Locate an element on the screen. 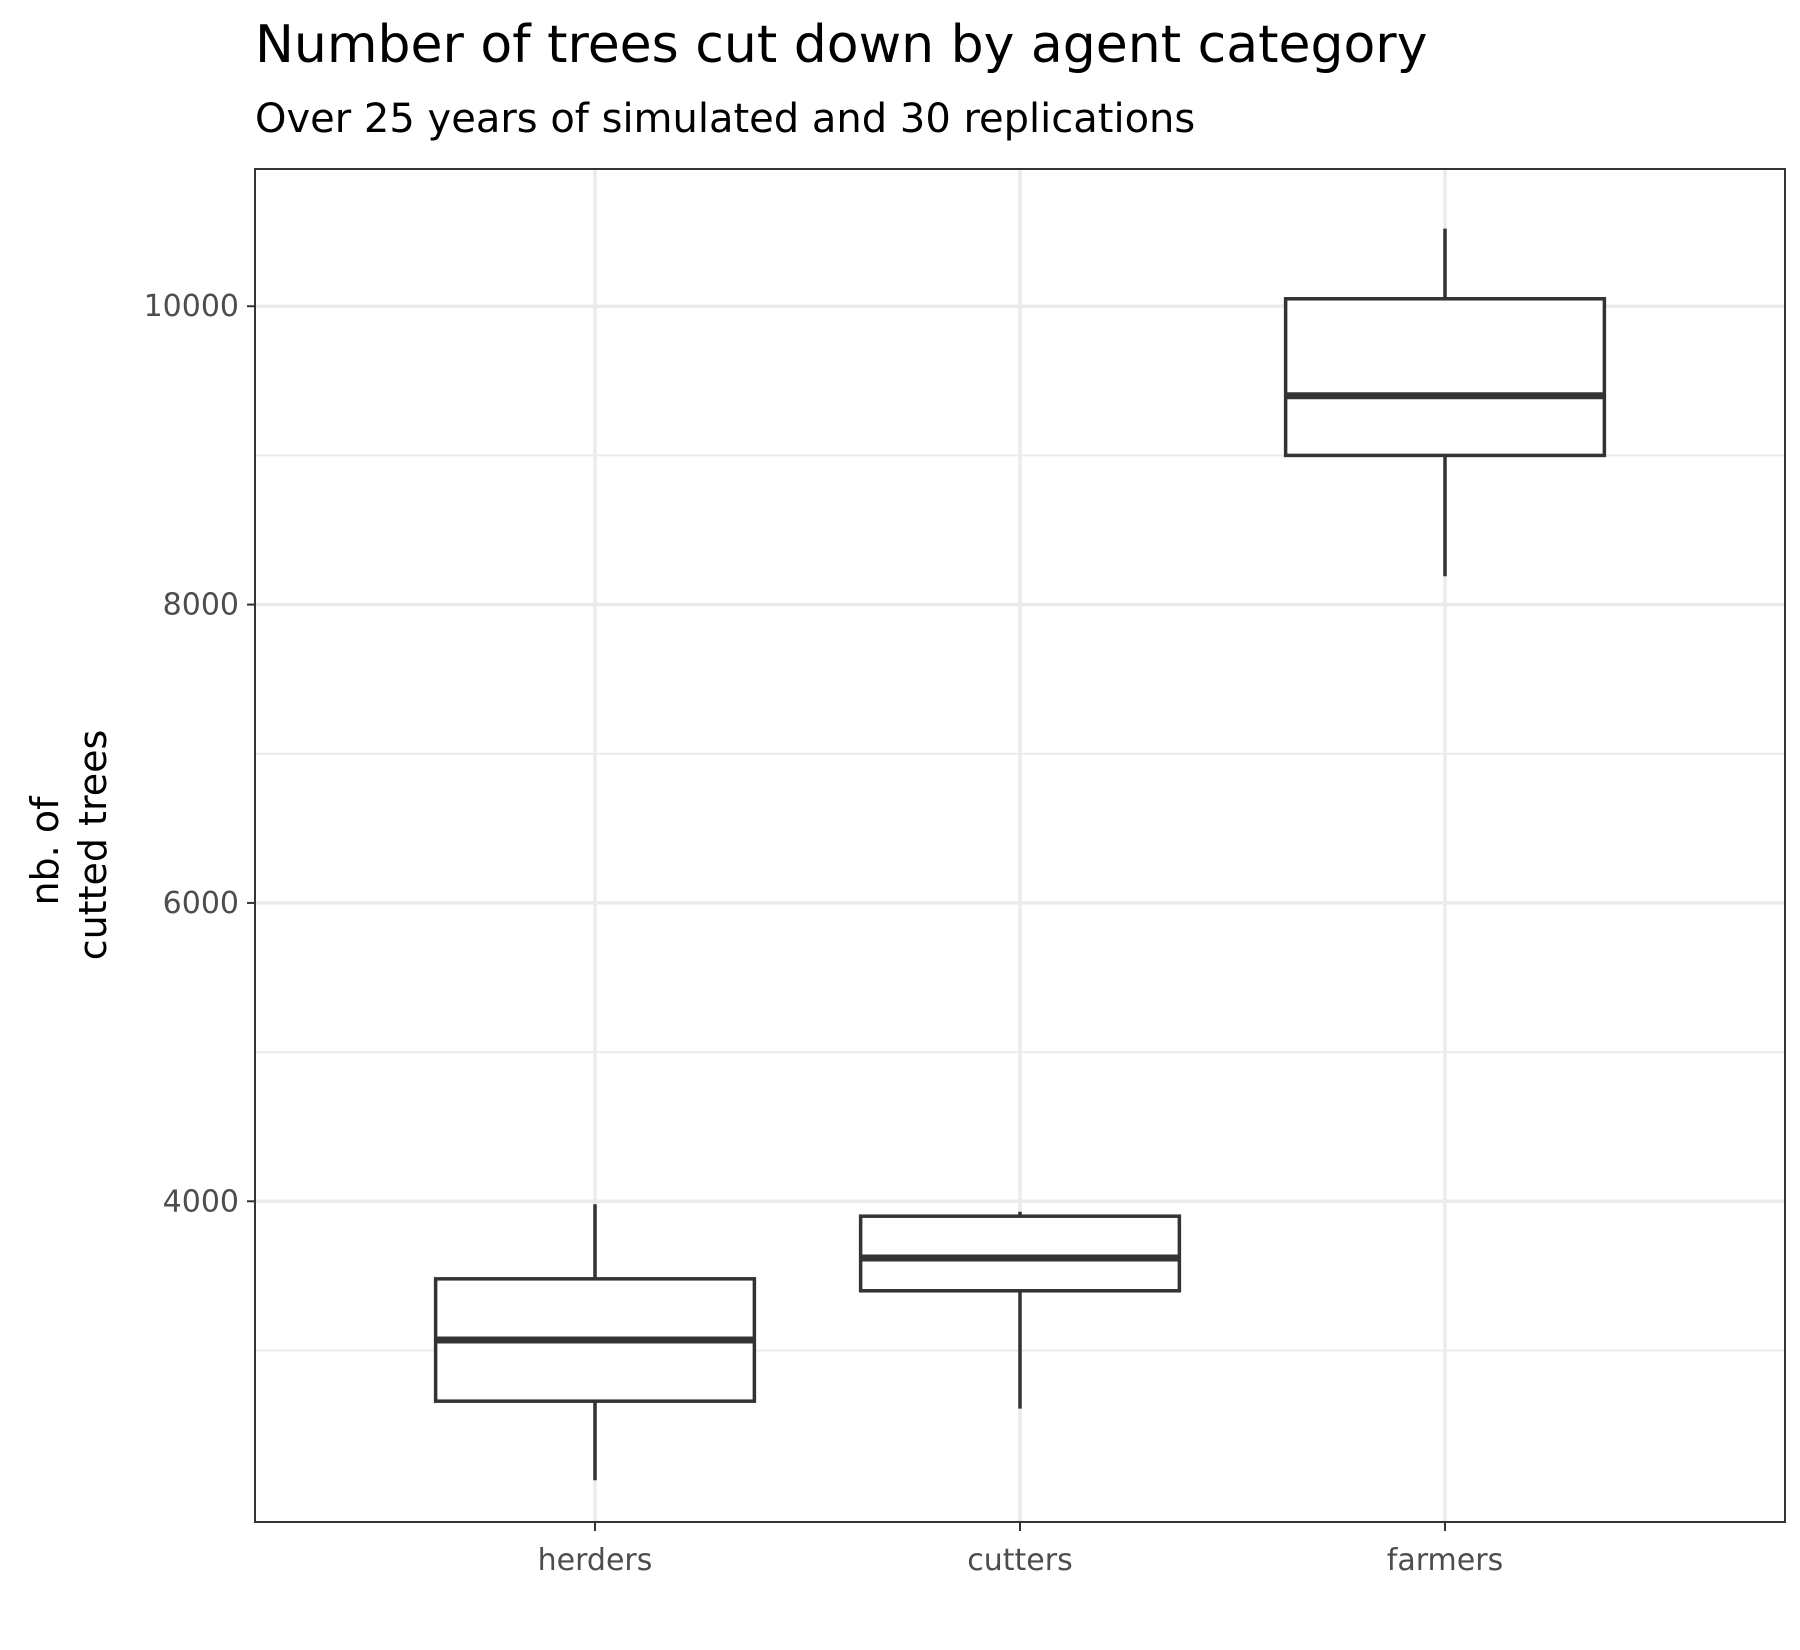 Image resolution: width=1800 pixels, height=1650 pixels. y-axis-title-line-2: cutted trees is located at coordinates (93, 845).